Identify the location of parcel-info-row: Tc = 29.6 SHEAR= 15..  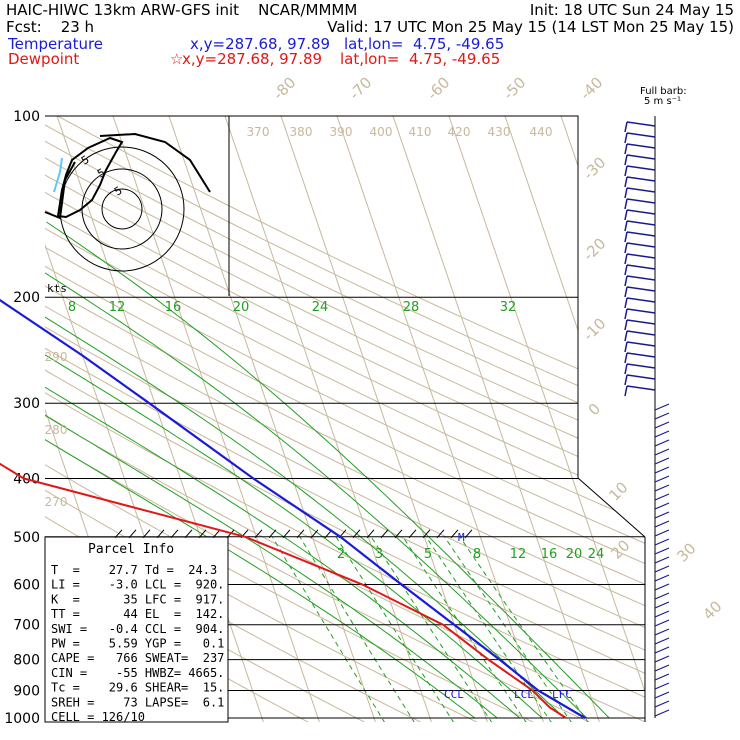
(137, 688).